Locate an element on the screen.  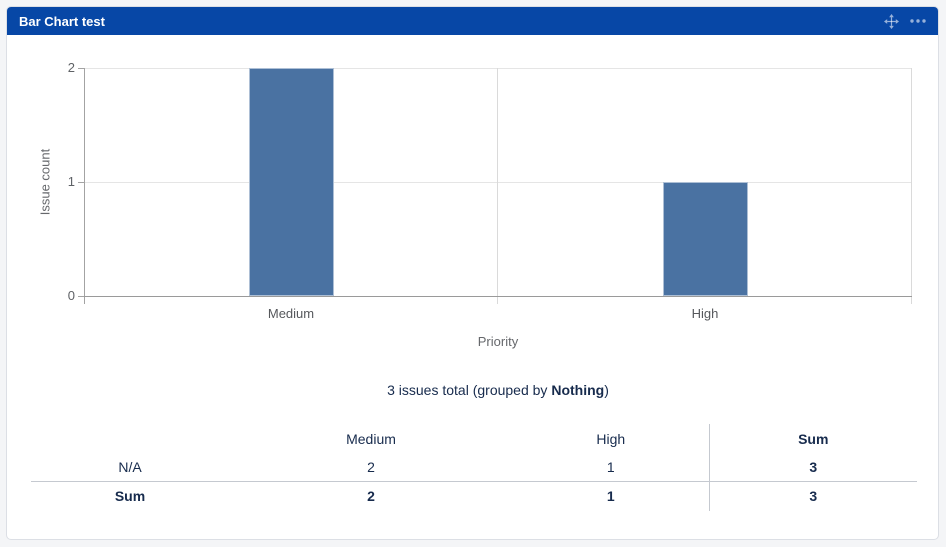
summary-prefix: 3 issues total (grouped by is located at coordinates (469, 390).